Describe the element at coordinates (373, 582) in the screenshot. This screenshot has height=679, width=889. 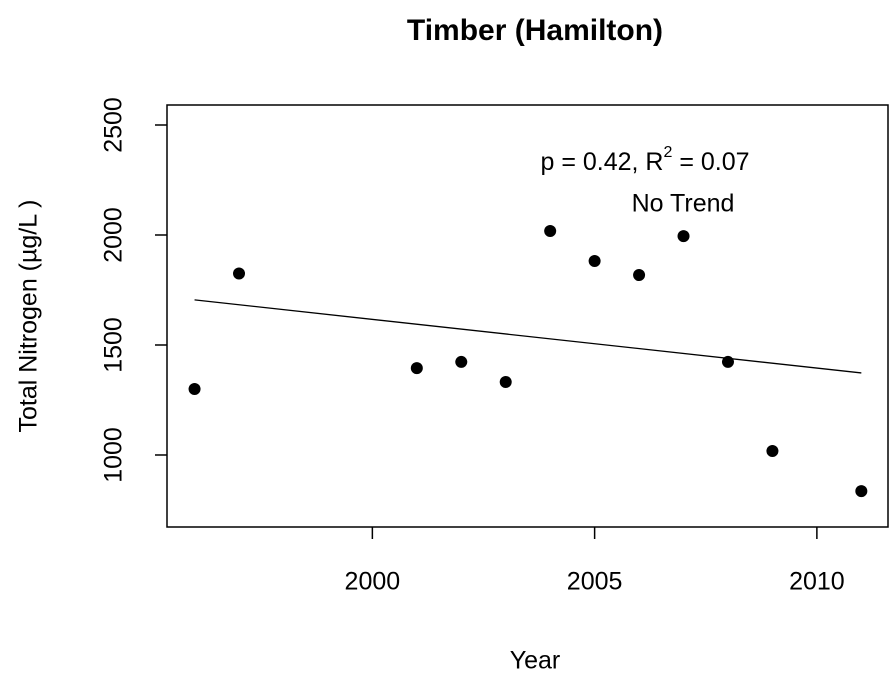
I see `x-tick-label: 2000` at that location.